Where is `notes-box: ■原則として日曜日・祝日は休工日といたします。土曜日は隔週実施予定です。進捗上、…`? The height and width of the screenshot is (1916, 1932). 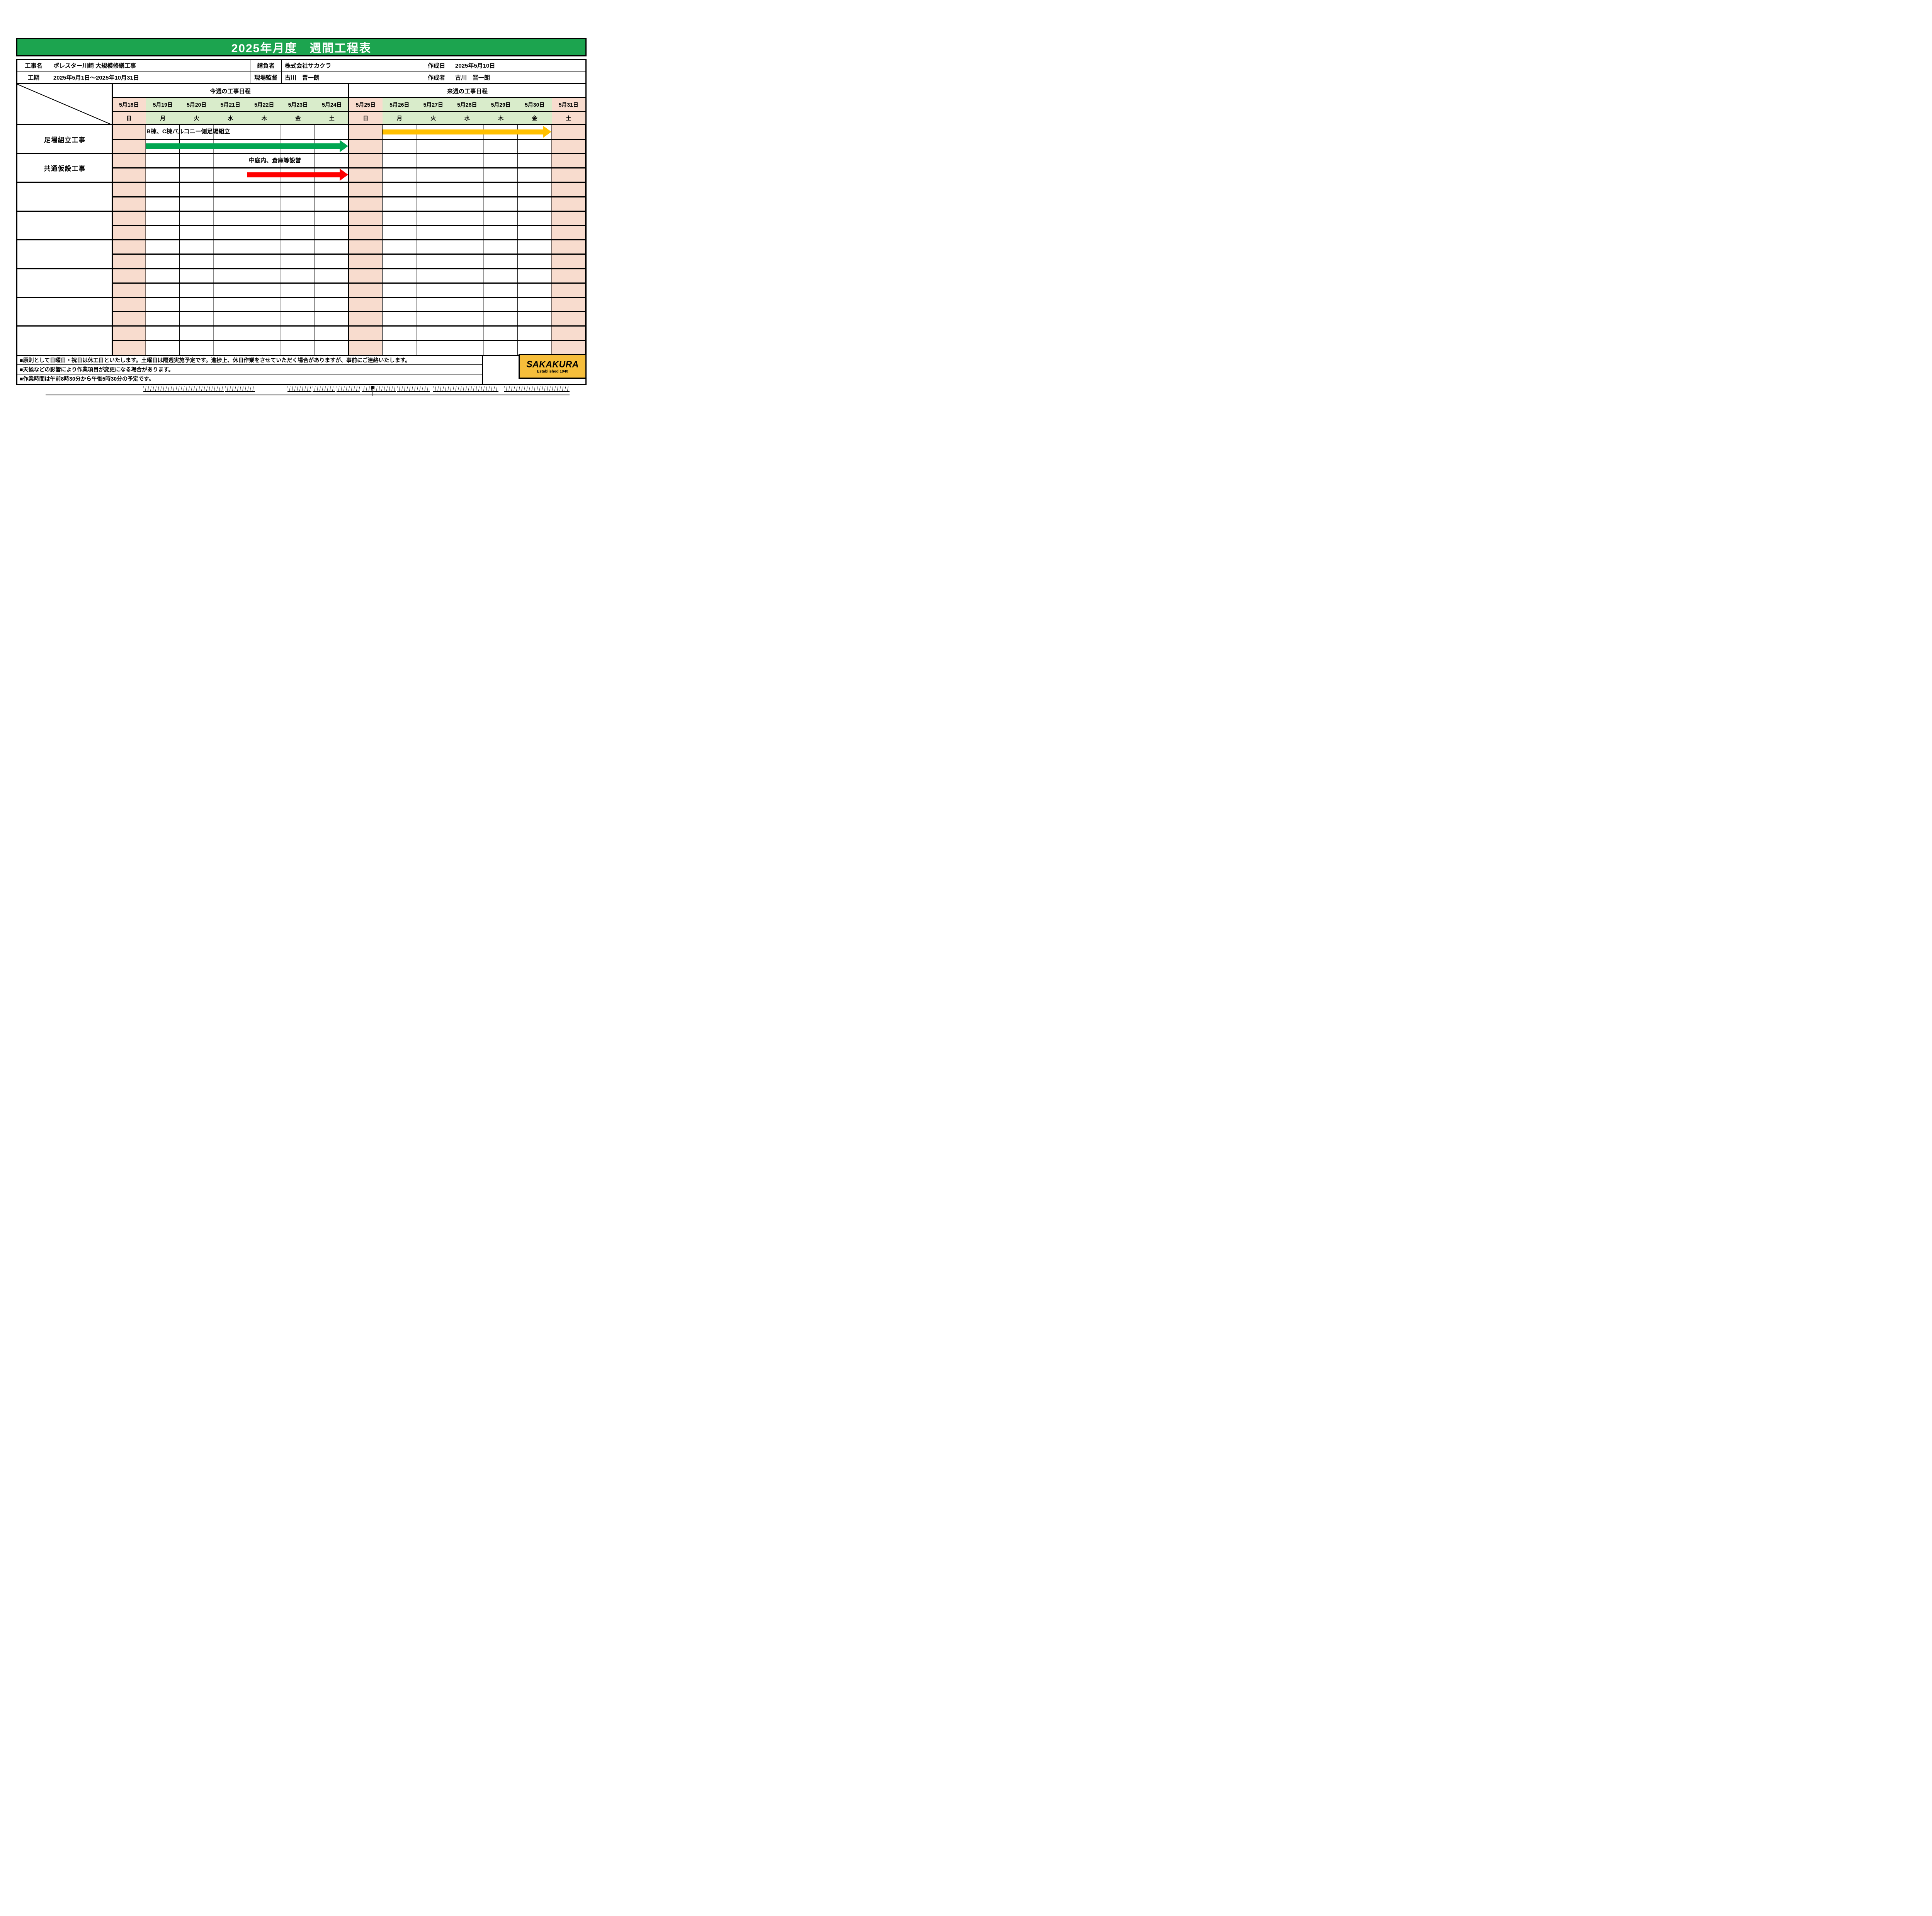
notes-box: ■原則として日曜日・祝日は休工日といたします。土曜日は隔週実施予定です。進捗上、… is located at coordinates (250, 370).